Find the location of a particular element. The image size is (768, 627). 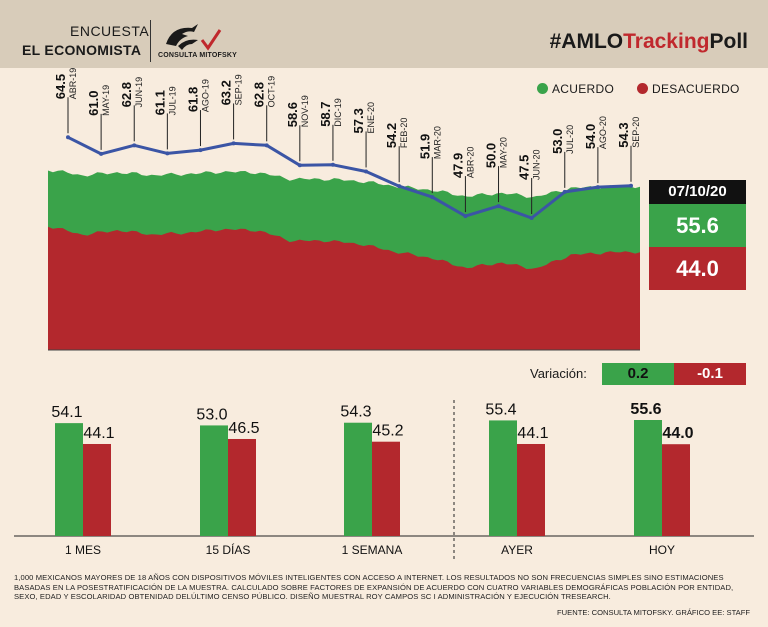

variation-label: Variación: is located at coordinates (558, 373).